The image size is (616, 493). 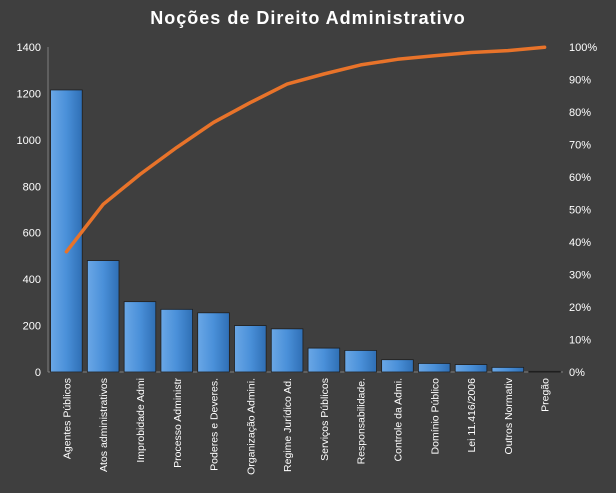 What do you see at coordinates (29, 94) in the screenshot?
I see `y-tick-label: 1200` at bounding box center [29, 94].